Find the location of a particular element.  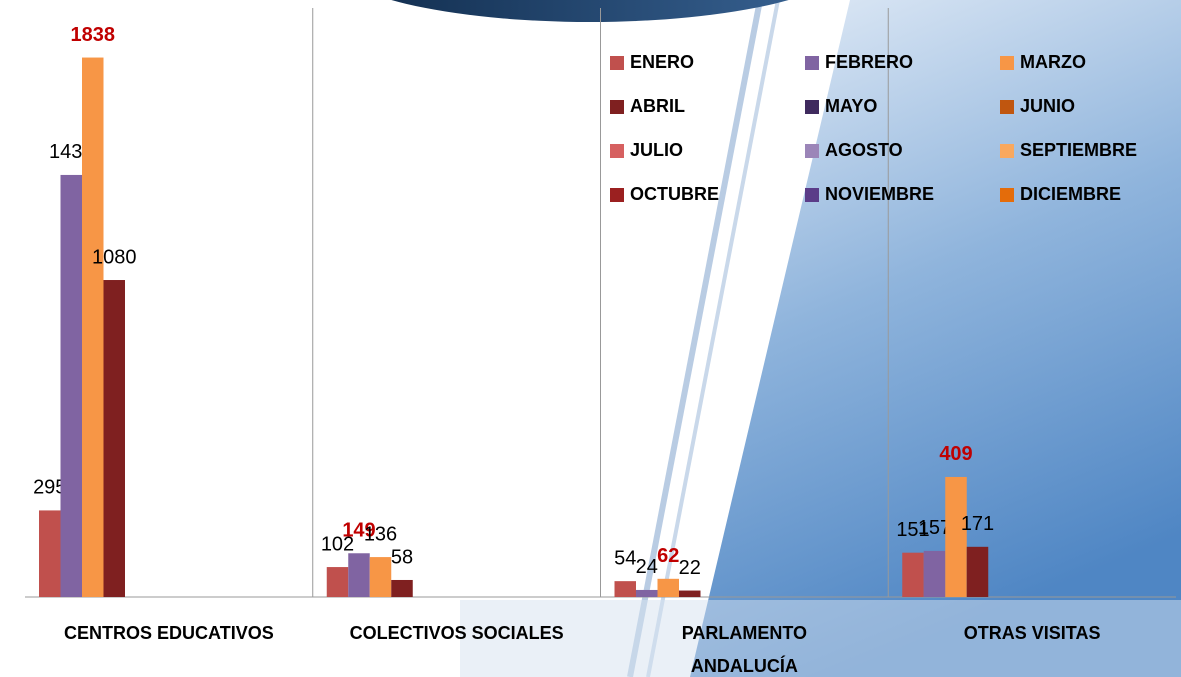

data-label: 136 is located at coordinates (380, 534).